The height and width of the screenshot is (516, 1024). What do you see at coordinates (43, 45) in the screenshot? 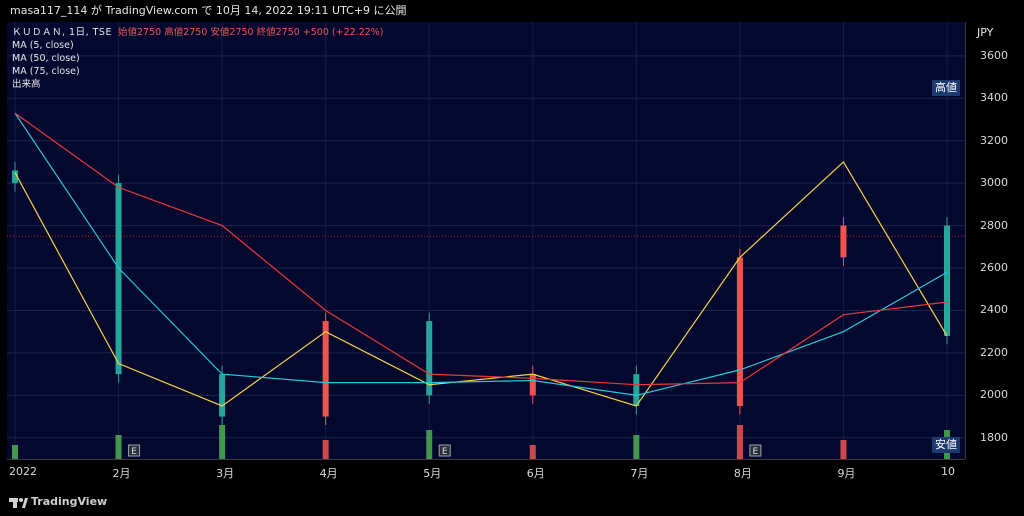
I see `legend-ma5: MA (5, close)` at bounding box center [43, 45].